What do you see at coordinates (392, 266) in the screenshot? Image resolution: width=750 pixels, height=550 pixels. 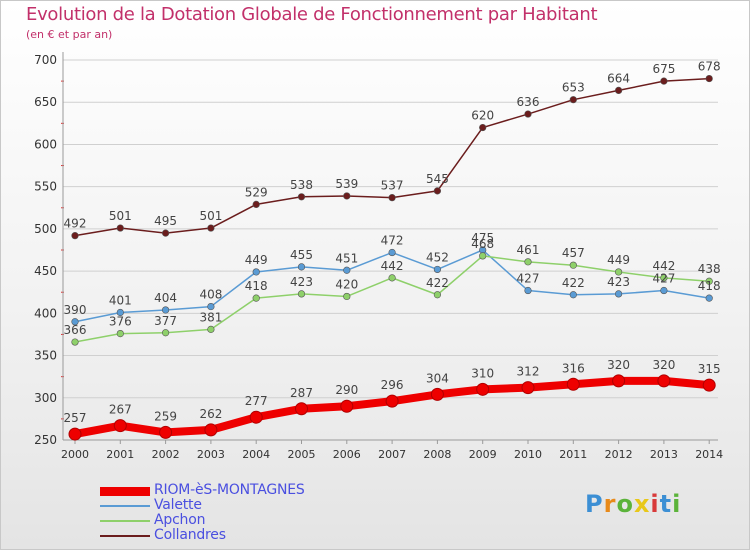 I see `data-label: 442` at bounding box center [392, 266].